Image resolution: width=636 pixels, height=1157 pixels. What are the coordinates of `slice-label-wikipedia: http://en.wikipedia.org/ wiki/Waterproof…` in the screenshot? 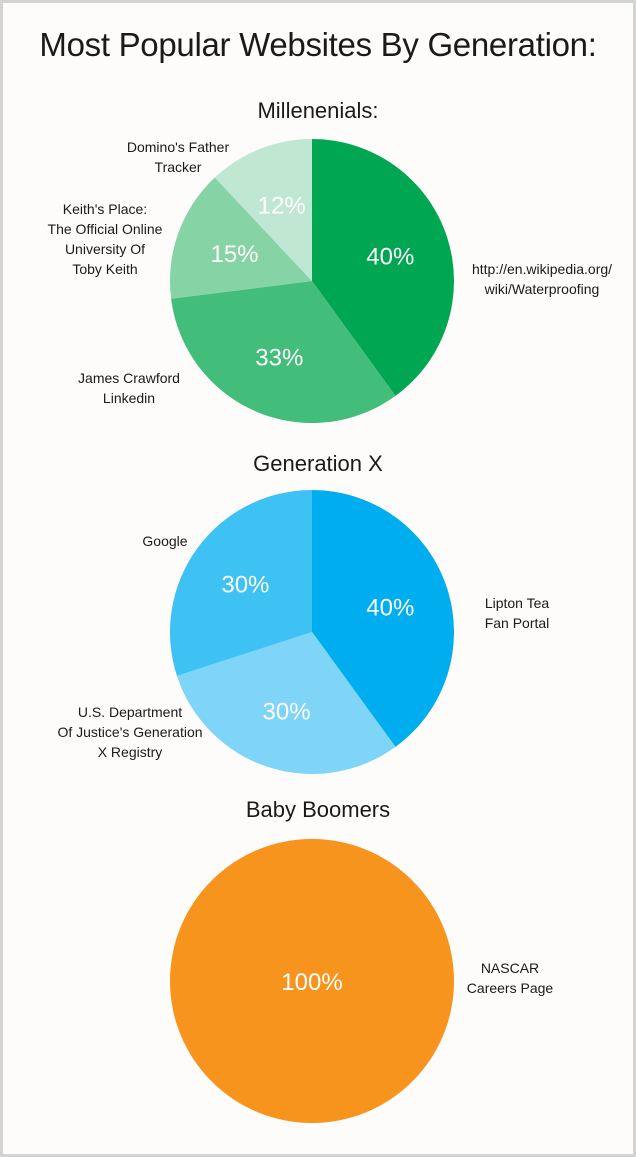 It's located at (542, 279).